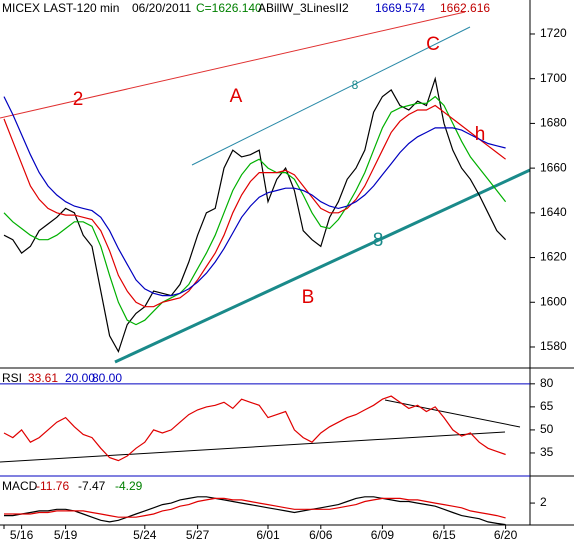  What do you see at coordinates (161, 8) in the screenshot?
I see `header-label: 06/20/2011` at bounding box center [161, 8].